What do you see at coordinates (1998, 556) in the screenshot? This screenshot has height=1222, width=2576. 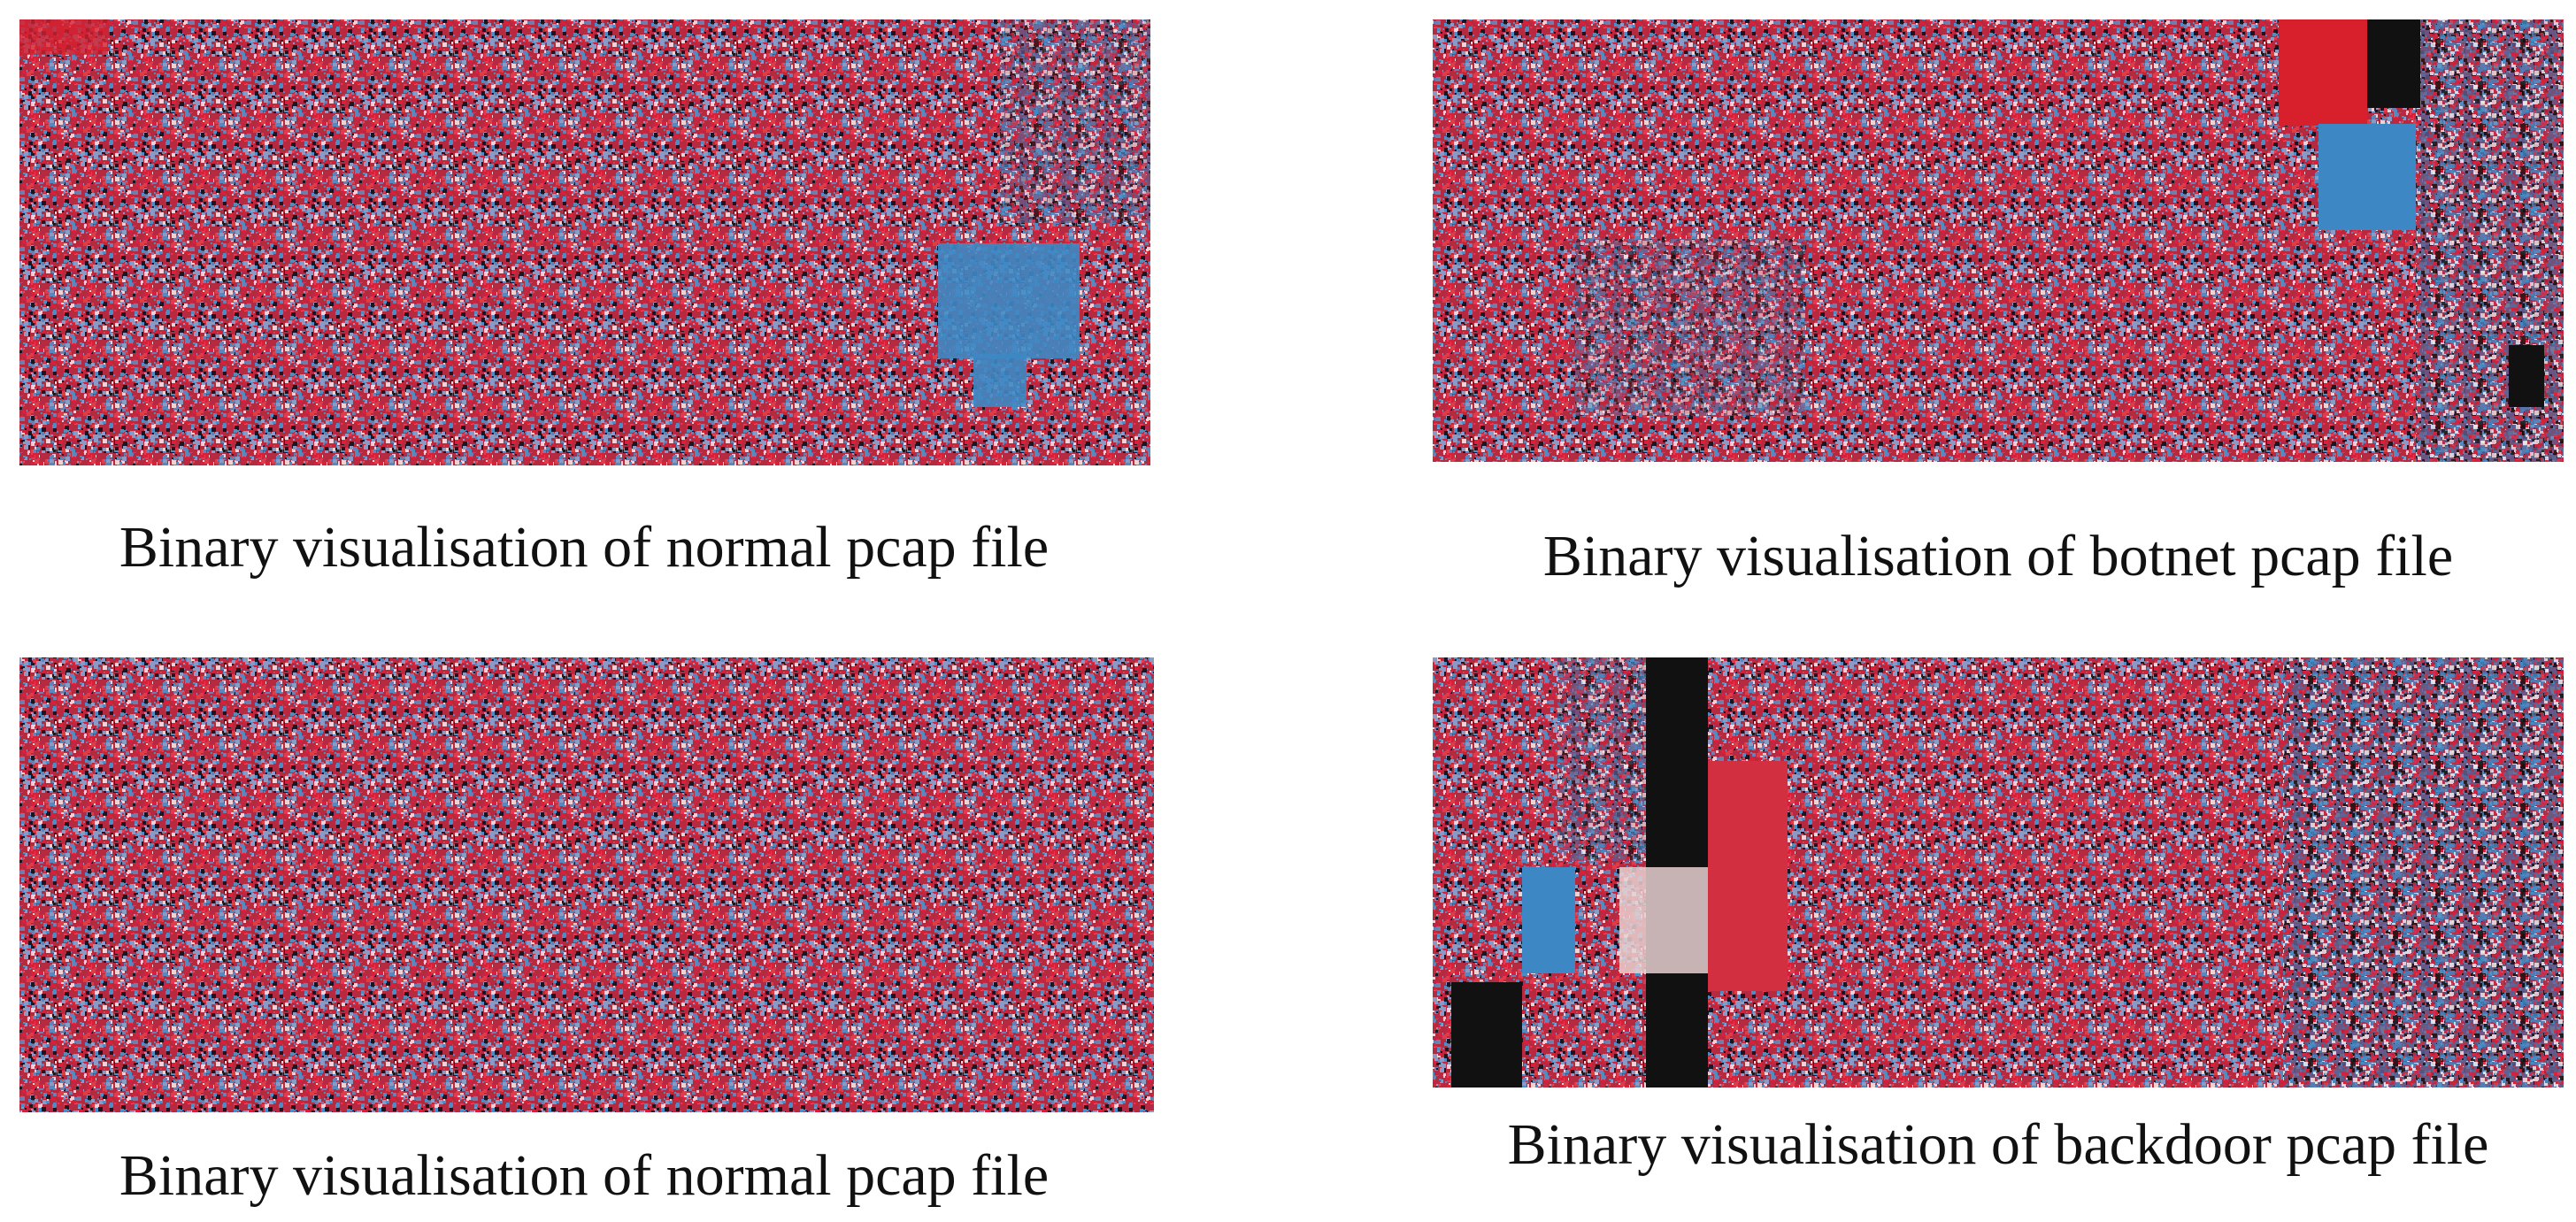 I see `caption: Binary visualisation of botnet pcap file` at bounding box center [1998, 556].